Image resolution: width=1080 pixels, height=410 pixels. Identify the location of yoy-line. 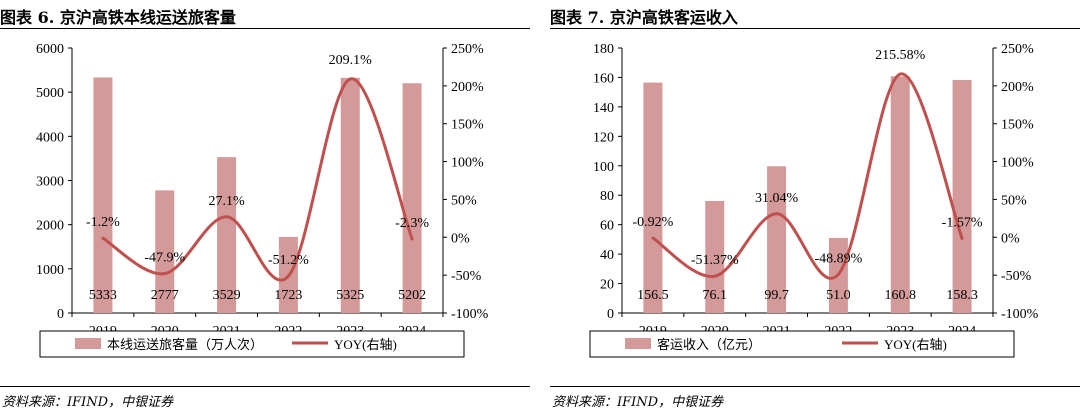
(808, 176).